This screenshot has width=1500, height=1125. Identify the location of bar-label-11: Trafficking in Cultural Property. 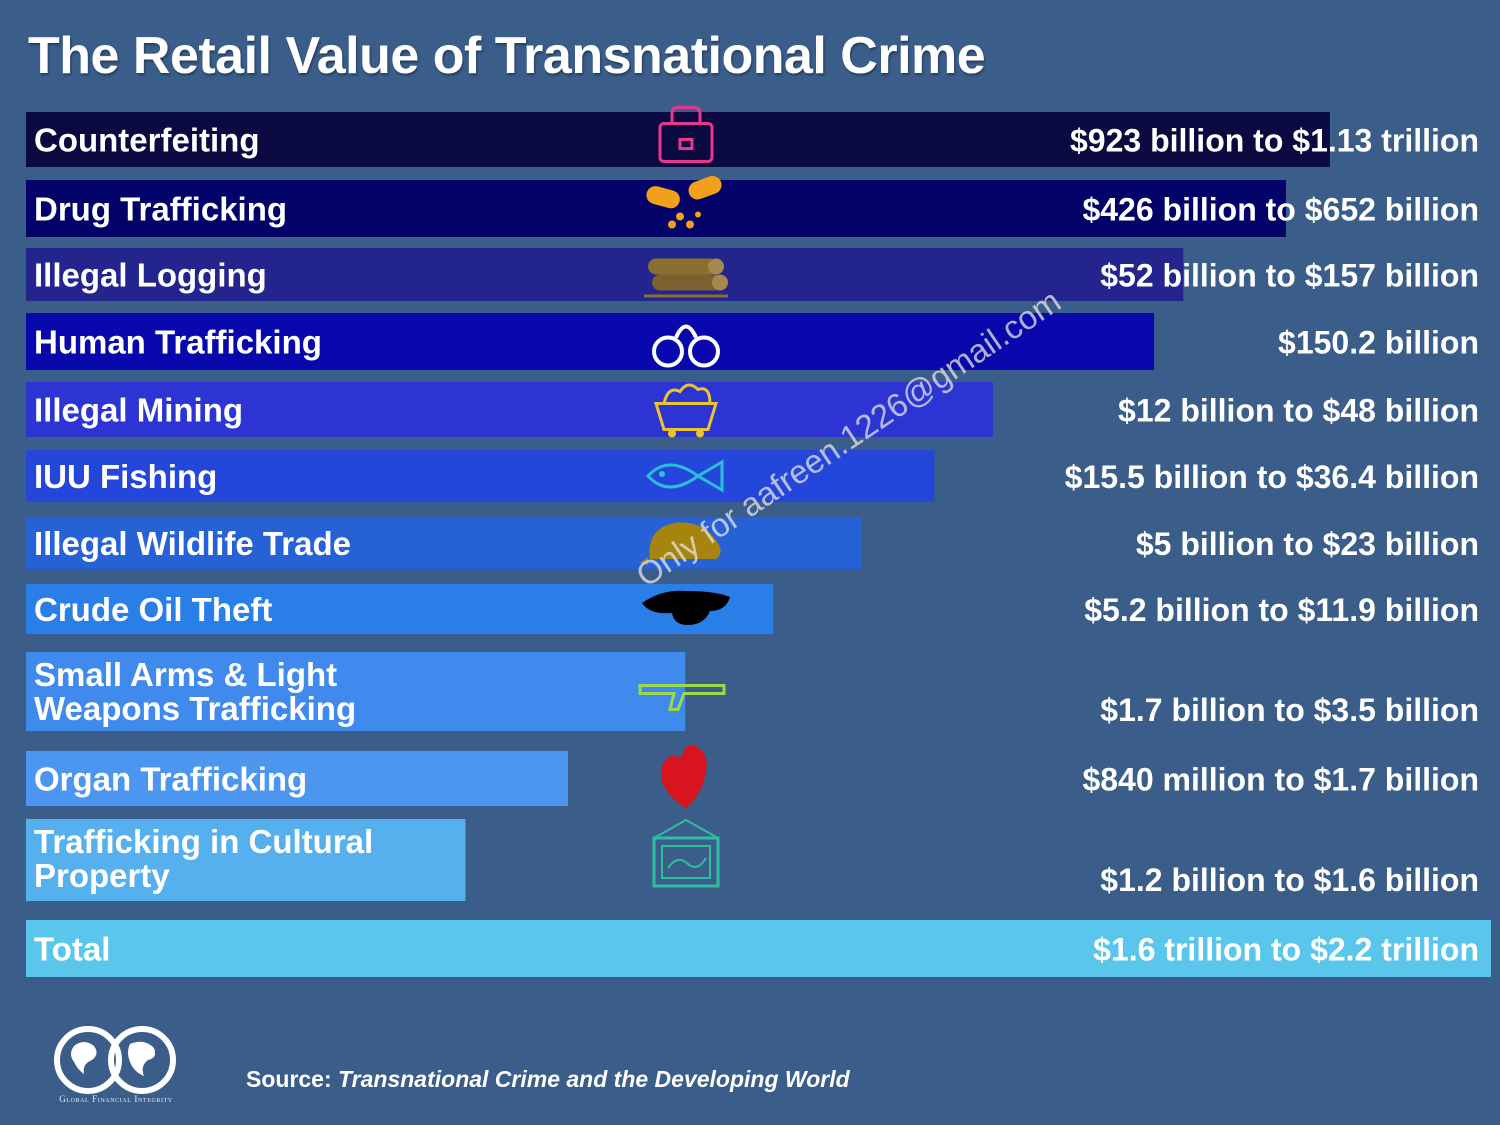
(203, 858).